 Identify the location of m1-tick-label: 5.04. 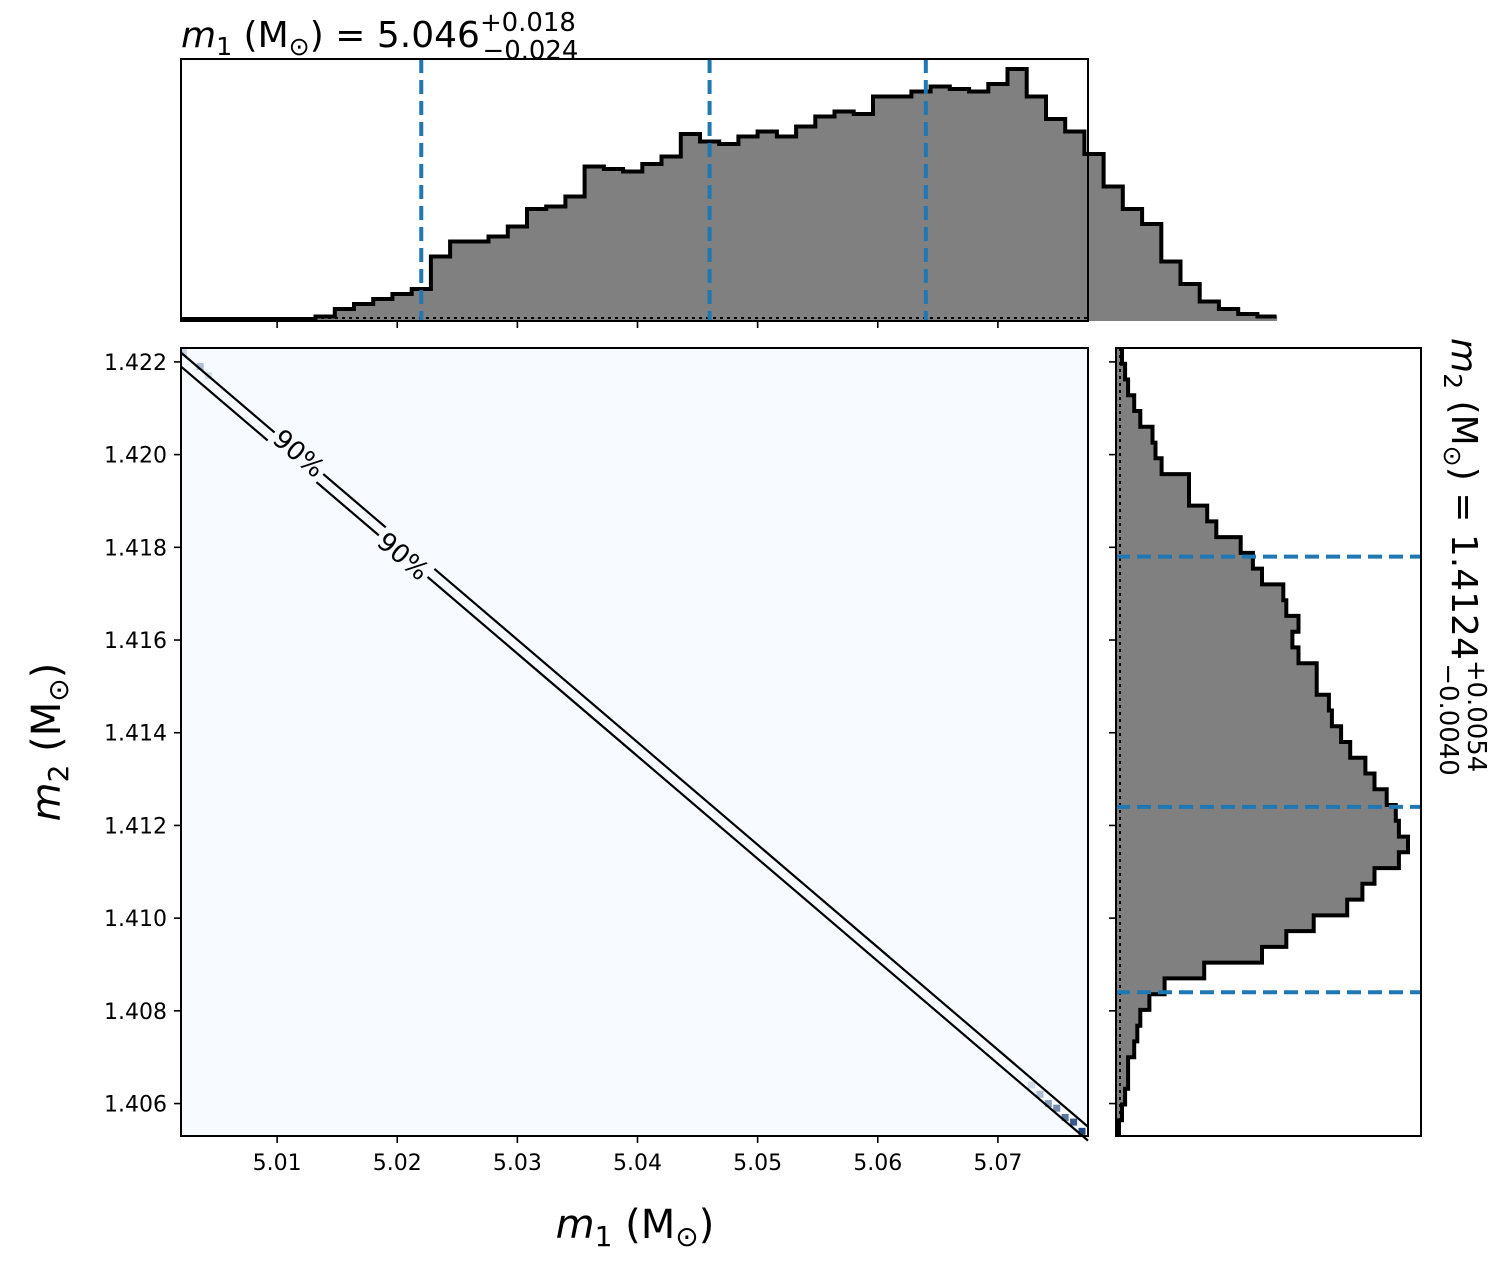
(637, 1163).